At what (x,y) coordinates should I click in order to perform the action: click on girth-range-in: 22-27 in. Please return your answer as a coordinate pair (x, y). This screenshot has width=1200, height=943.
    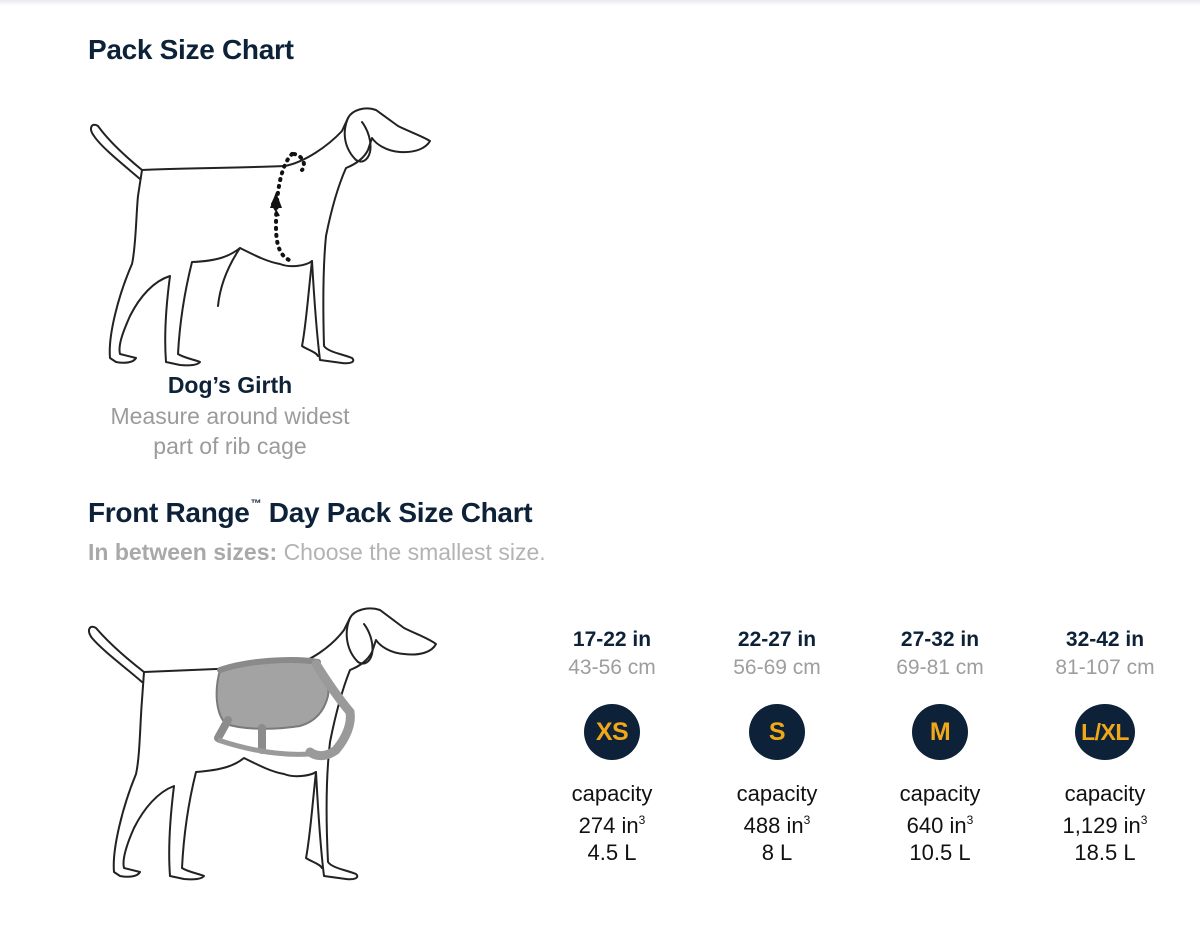
    Looking at the image, I should click on (777, 639).